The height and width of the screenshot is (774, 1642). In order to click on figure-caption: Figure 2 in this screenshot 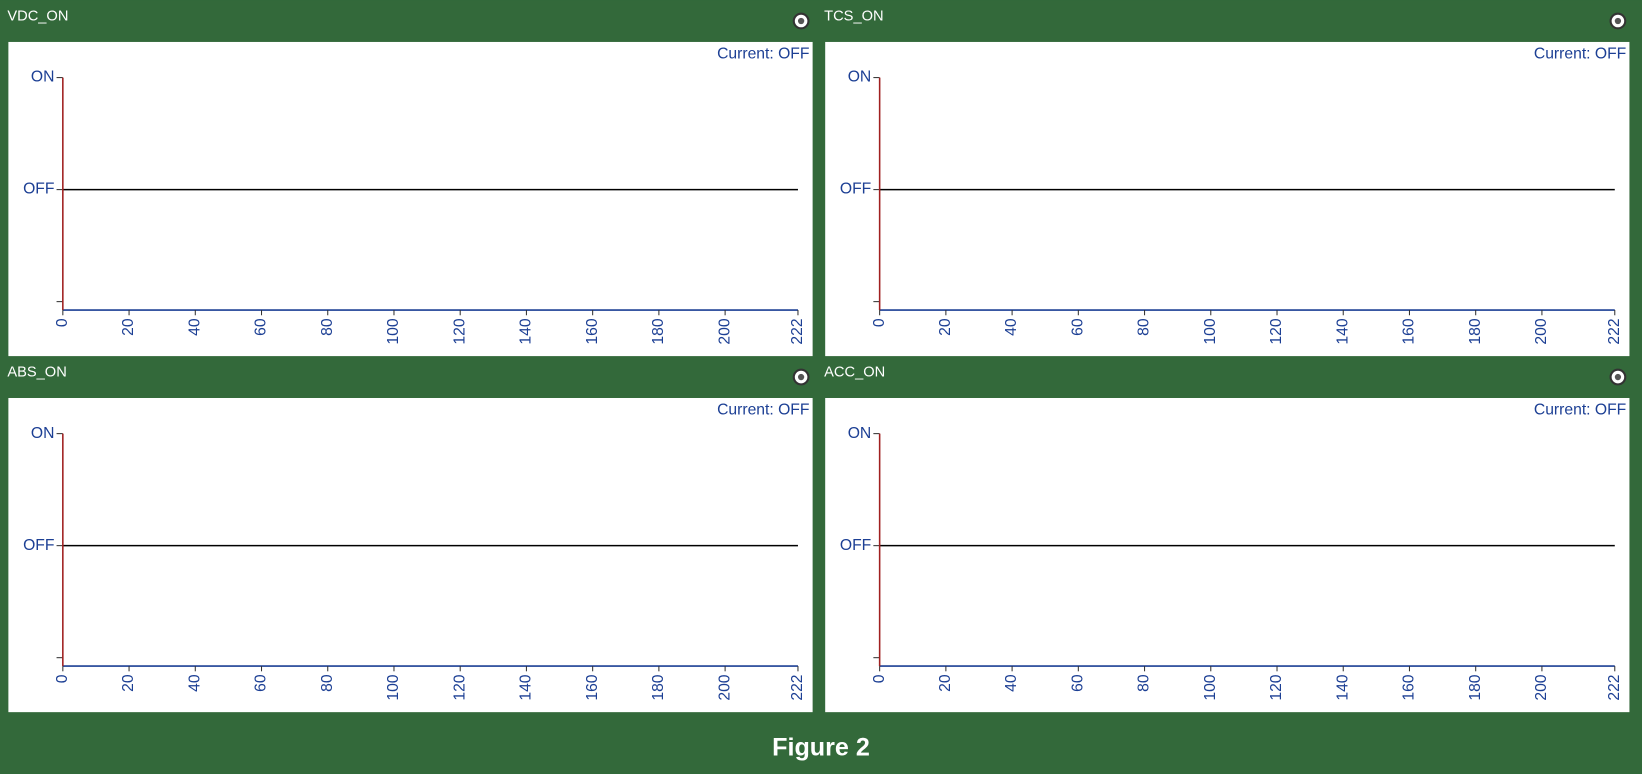, I will do `click(821, 747)`.